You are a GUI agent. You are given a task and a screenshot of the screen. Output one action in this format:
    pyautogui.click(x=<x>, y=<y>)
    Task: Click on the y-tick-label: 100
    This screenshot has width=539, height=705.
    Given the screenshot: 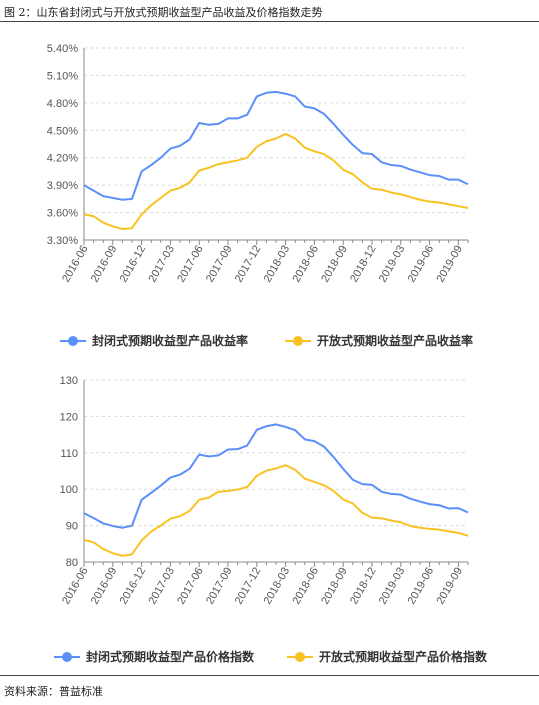 What is the action you would take?
    pyautogui.click(x=69, y=490)
    